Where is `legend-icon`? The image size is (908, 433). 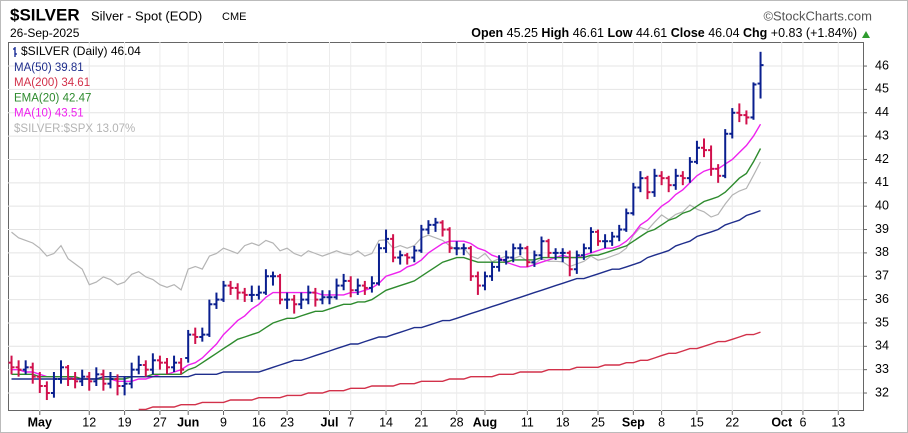 legend-icon is located at coordinates (15, 52).